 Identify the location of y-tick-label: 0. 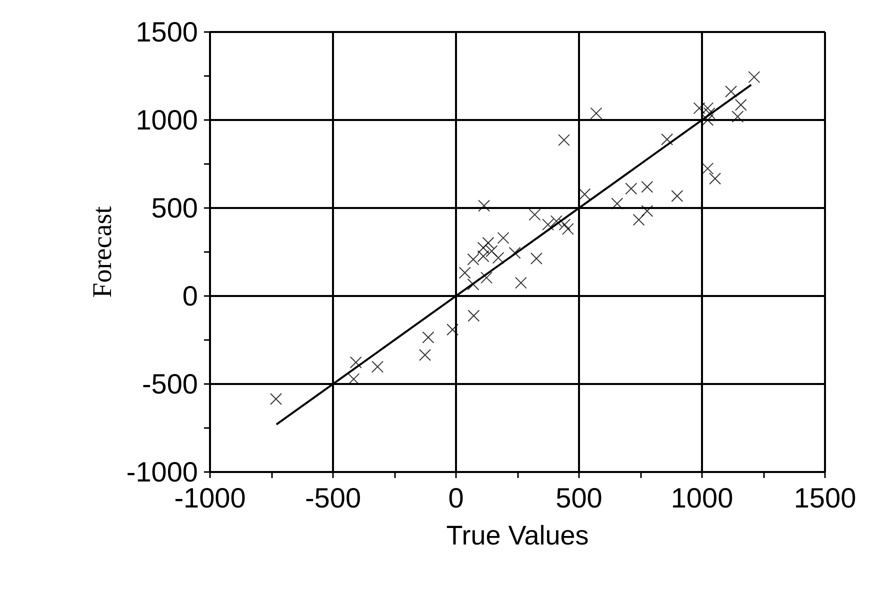
(190, 296).